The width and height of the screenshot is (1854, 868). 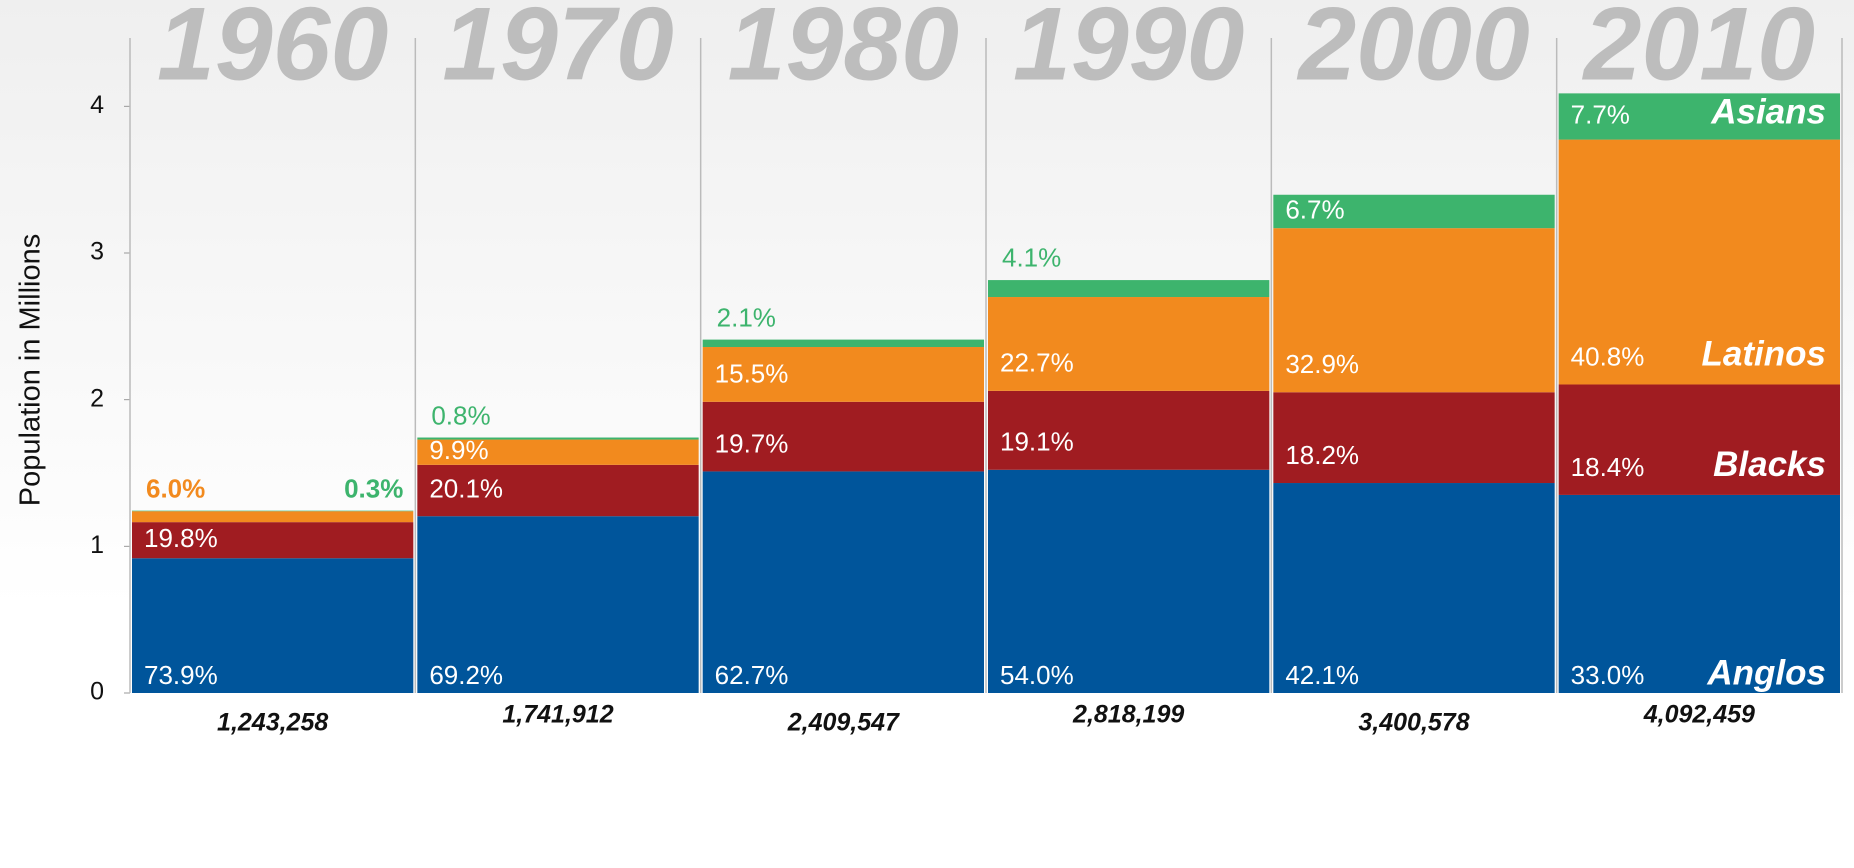 What do you see at coordinates (1764, 354) in the screenshot?
I see `legend-label: Latinos` at bounding box center [1764, 354].